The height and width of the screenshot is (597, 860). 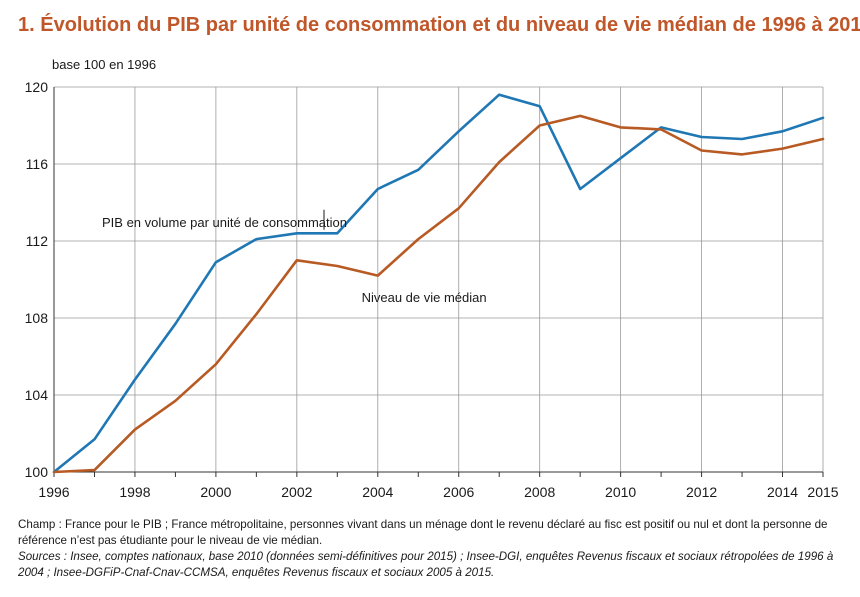 What do you see at coordinates (224, 222) in the screenshot?
I see `series-label-pib: PIB en volume par unité de consommation` at bounding box center [224, 222].